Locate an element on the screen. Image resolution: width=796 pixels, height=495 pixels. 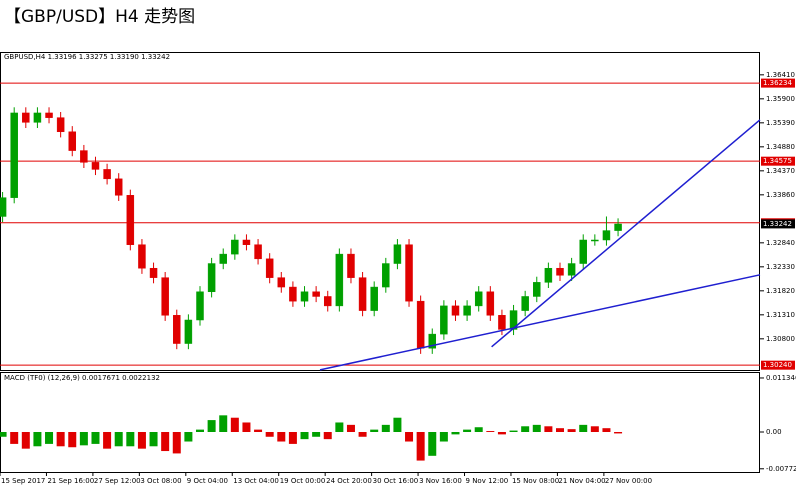
y-tick-label: 1.32840 is located at coordinates (780, 243).